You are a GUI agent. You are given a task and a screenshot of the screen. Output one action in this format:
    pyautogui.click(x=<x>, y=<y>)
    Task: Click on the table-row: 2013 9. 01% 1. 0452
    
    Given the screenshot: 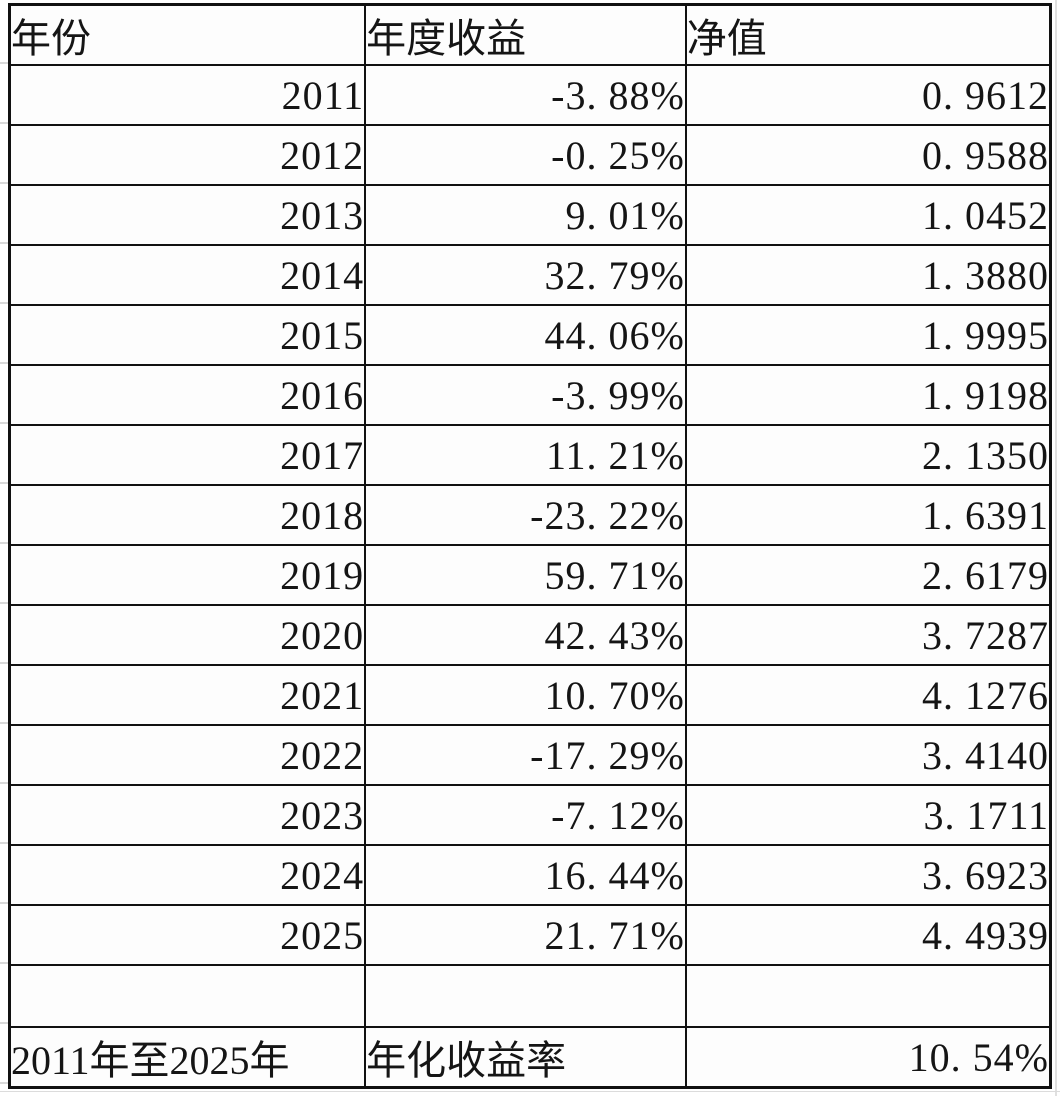 What is the action you would take?
    pyautogui.click(x=530, y=215)
    